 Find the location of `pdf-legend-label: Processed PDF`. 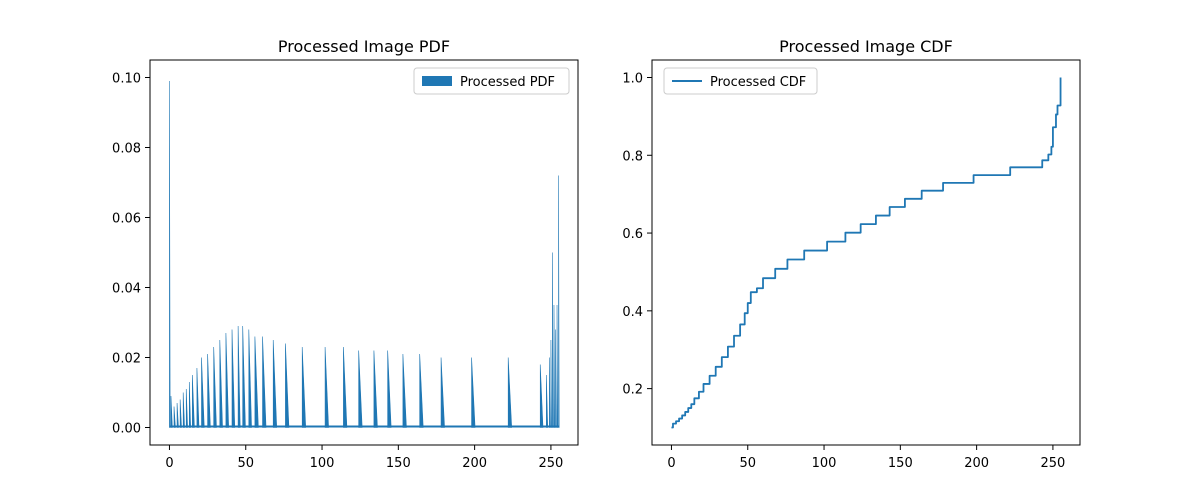

pdf-legend-label: Processed PDF is located at coordinates (507, 82).